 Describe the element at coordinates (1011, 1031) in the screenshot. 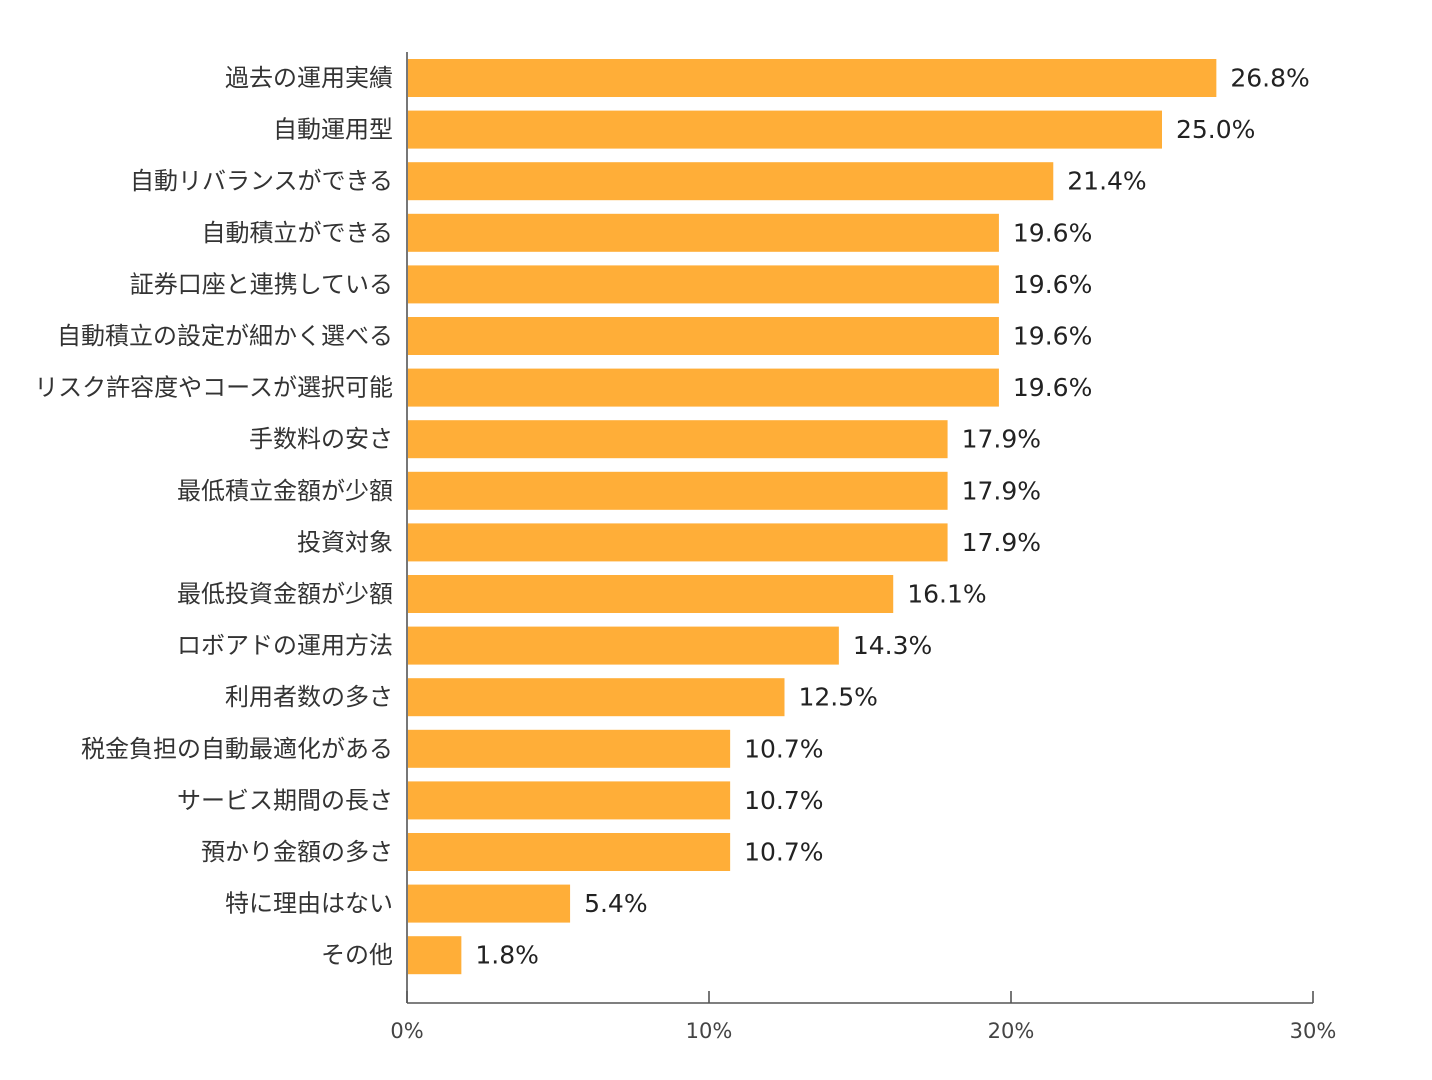

I see `x-tick-label: 20%` at that location.